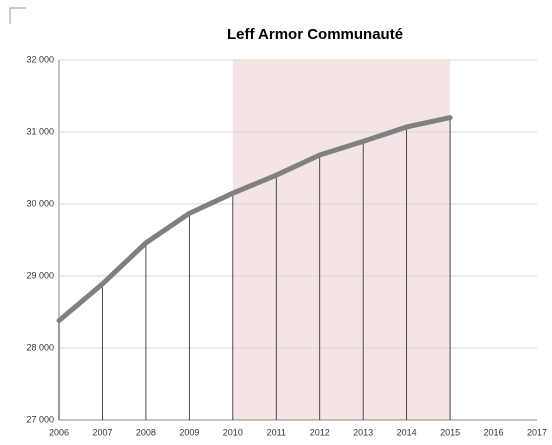  What do you see at coordinates (363, 432) in the screenshot?
I see `x-tick-label: 2013` at bounding box center [363, 432].